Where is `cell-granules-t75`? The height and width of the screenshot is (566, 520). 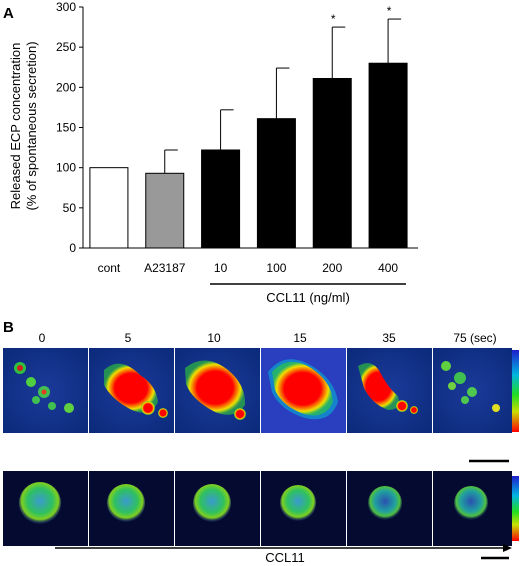 cell-granules-t75 is located at coordinates (470, 386).